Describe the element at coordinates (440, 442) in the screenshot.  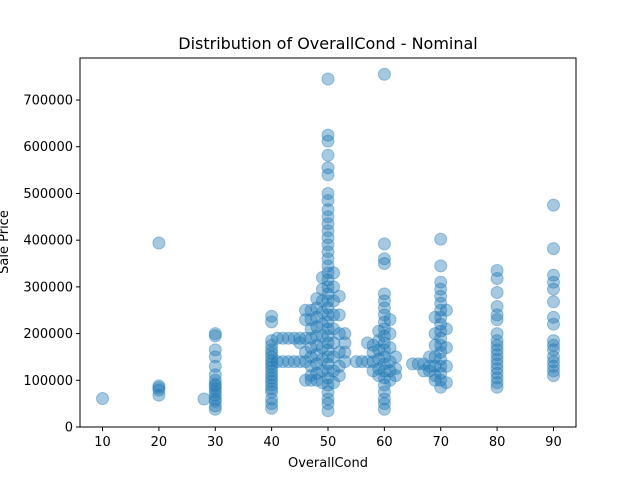
I see `x-tick-label: 70` at that location.